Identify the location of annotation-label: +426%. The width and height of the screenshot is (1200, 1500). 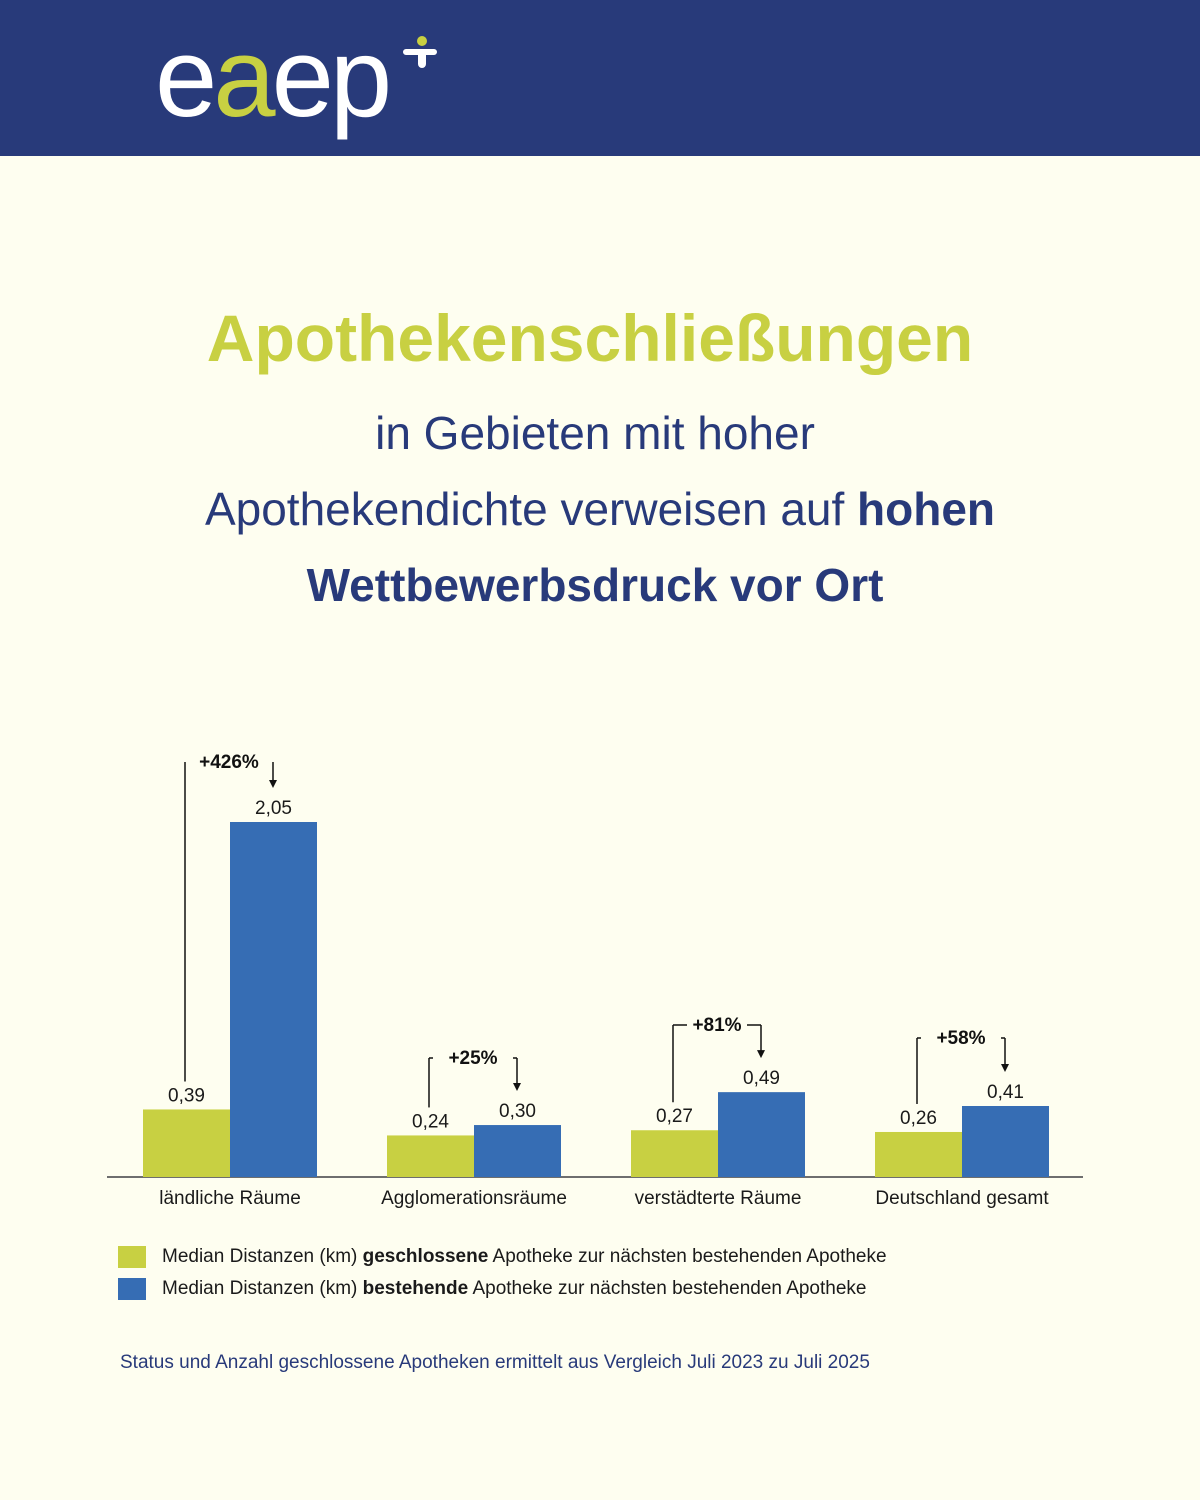
(229, 762).